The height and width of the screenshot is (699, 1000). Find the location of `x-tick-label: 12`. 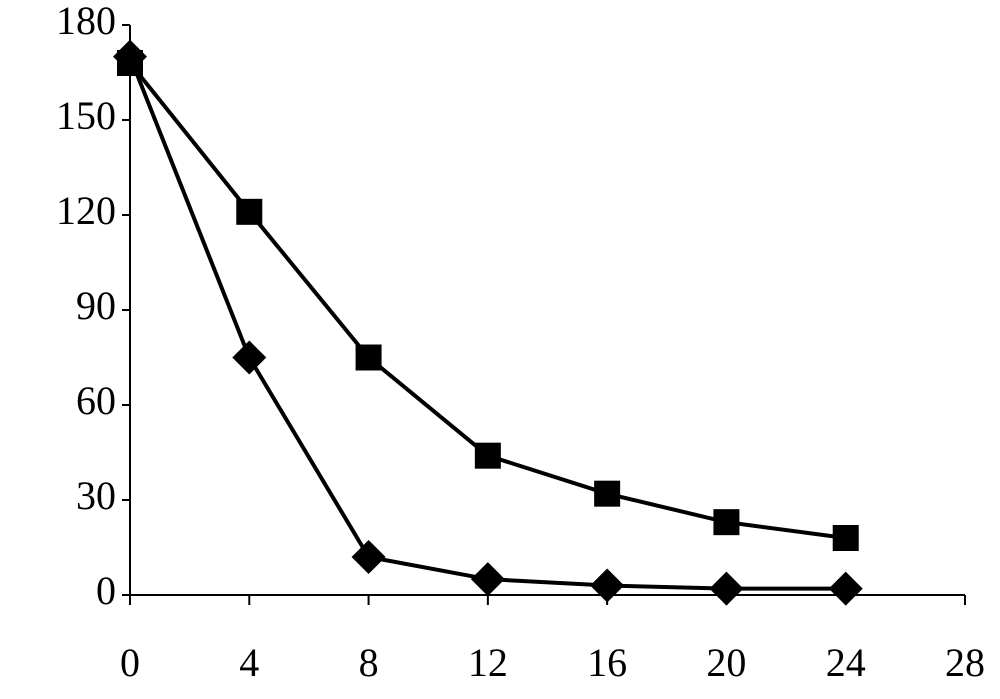

x-tick-label: 12 is located at coordinates (488, 662).